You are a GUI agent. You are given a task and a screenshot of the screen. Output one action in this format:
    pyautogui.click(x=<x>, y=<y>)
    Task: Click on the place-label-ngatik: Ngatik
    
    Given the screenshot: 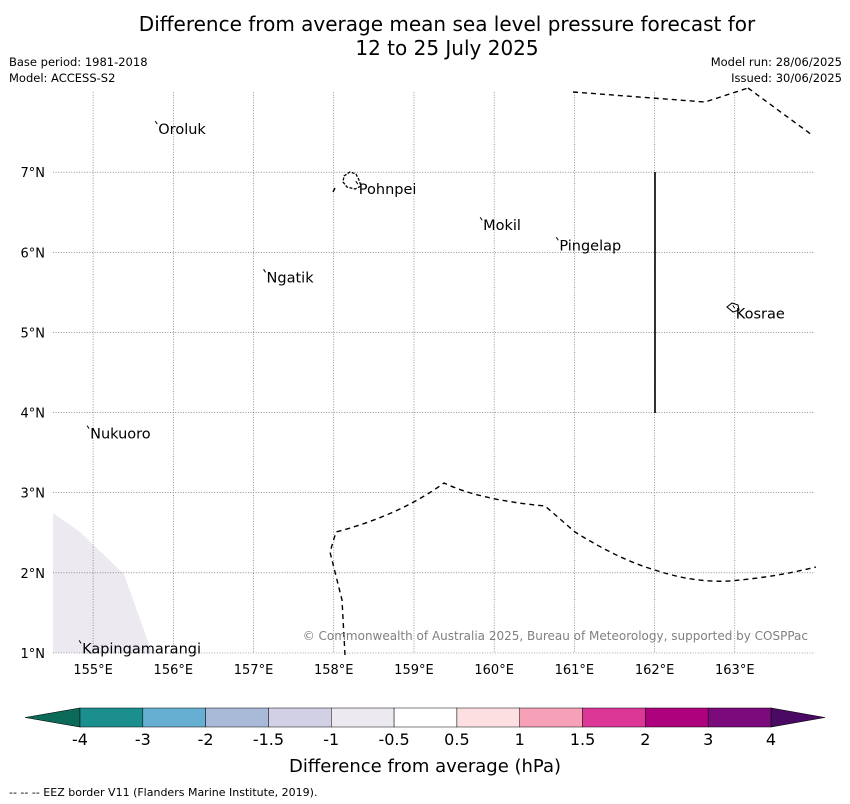 What is the action you would take?
    pyautogui.click(x=291, y=278)
    